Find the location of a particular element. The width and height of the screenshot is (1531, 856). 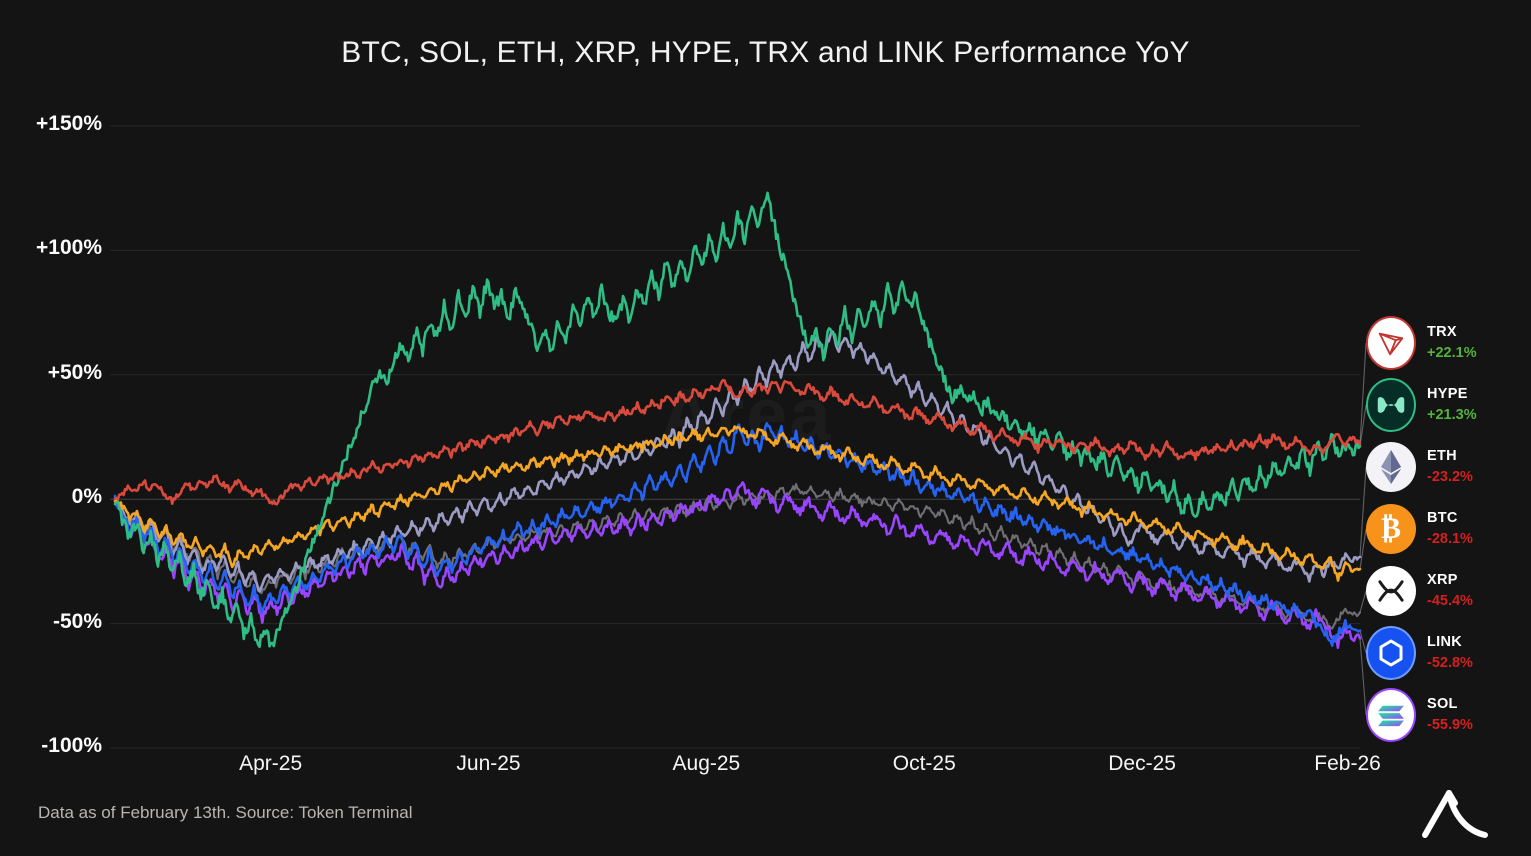

legend-label-group: LINK -52.8% is located at coordinates (1450, 652).